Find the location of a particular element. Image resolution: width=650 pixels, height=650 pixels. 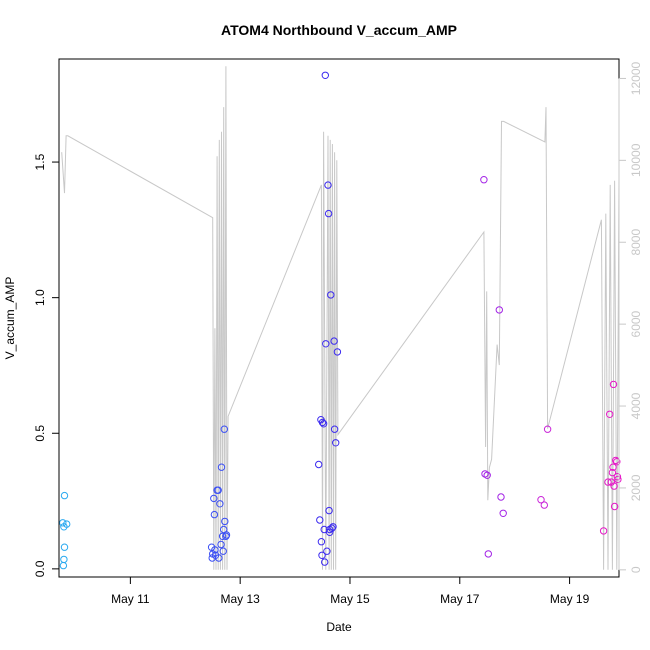

y-tick-label: 1.5 is located at coordinates (40, 161).